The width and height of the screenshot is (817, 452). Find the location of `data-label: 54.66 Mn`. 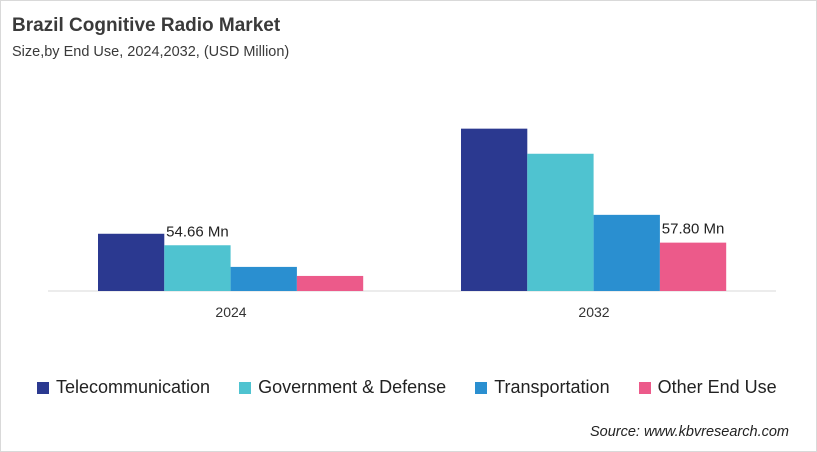

data-label: 54.66 Mn is located at coordinates (197, 231).